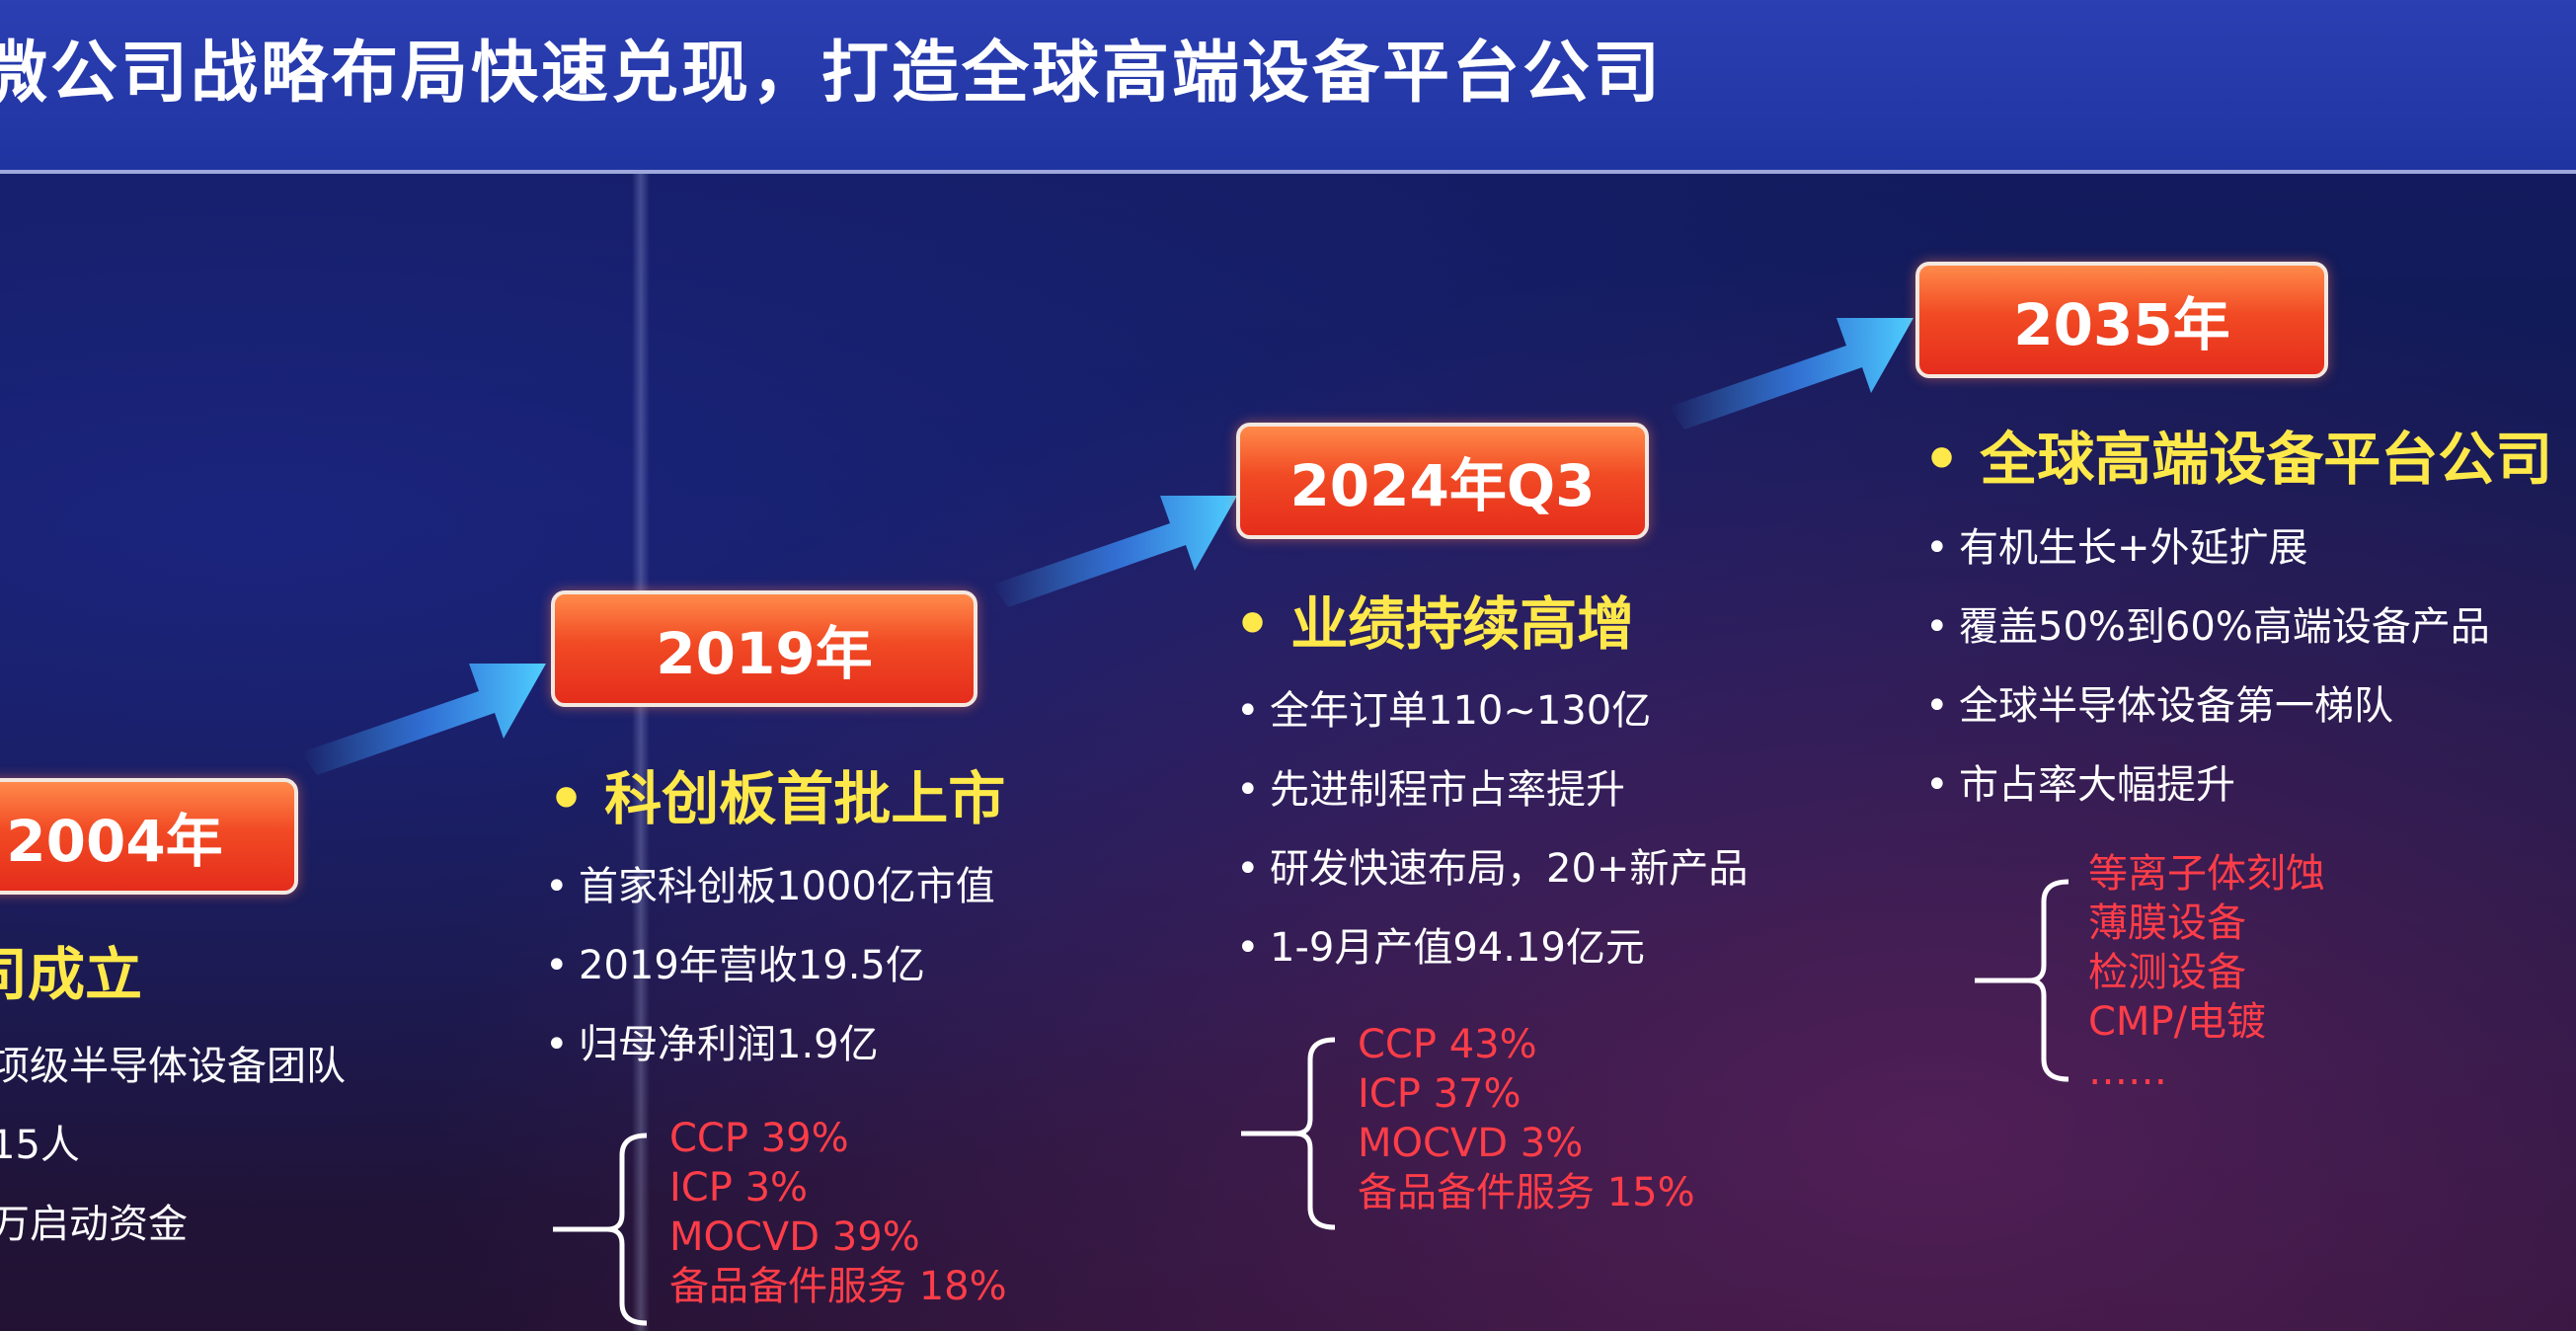 Image resolution: width=2576 pixels, height=1331 pixels. Describe the element at coordinates (71, 974) in the screenshot. I see `stage-headline-2004: 司成立` at that location.